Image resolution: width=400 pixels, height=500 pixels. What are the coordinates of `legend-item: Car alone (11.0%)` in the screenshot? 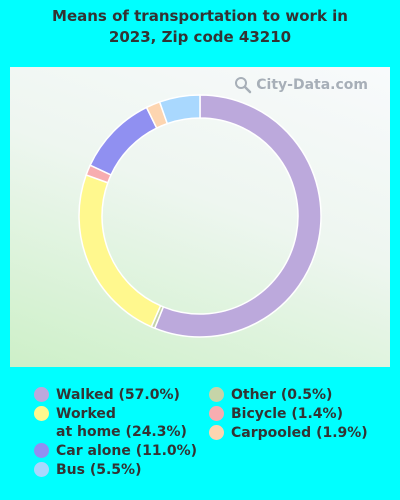 It's located at (115, 451).